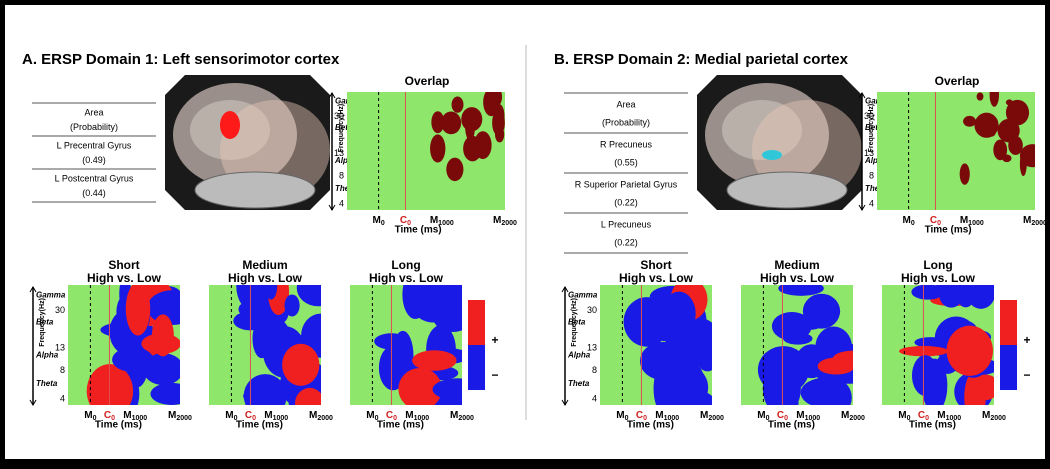 Image resolution: width=1050 pixels, height=469 pixels. Describe the element at coordinates (701, 59) in the screenshot. I see `panel-title: B. ERSP Domain 2: Medial parietal cortex` at that location.